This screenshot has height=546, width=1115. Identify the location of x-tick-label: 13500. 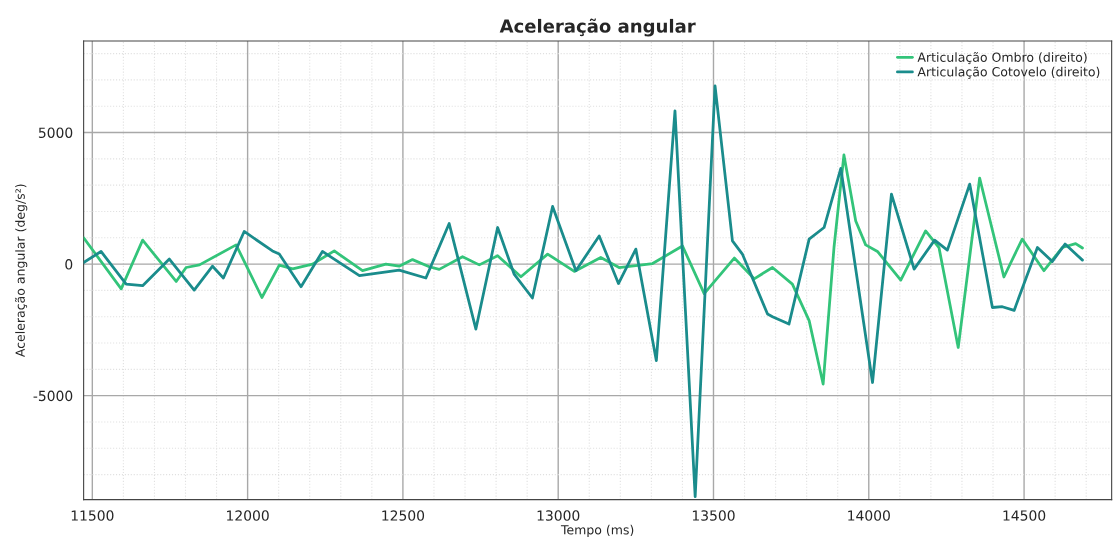
(713, 515).